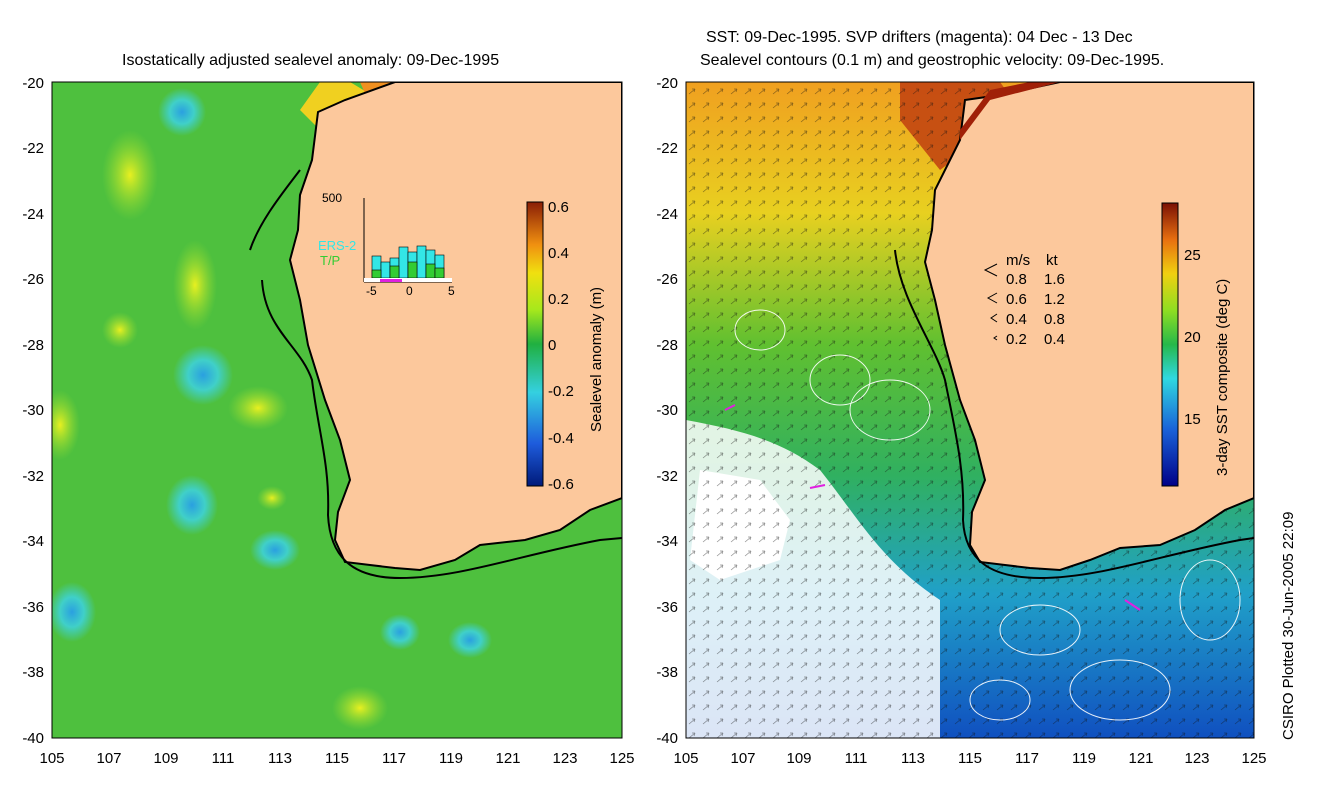 This screenshot has width=1320, height=810. What do you see at coordinates (409, 291) in the screenshot?
I see `inset-xtick-0: 0` at bounding box center [409, 291].